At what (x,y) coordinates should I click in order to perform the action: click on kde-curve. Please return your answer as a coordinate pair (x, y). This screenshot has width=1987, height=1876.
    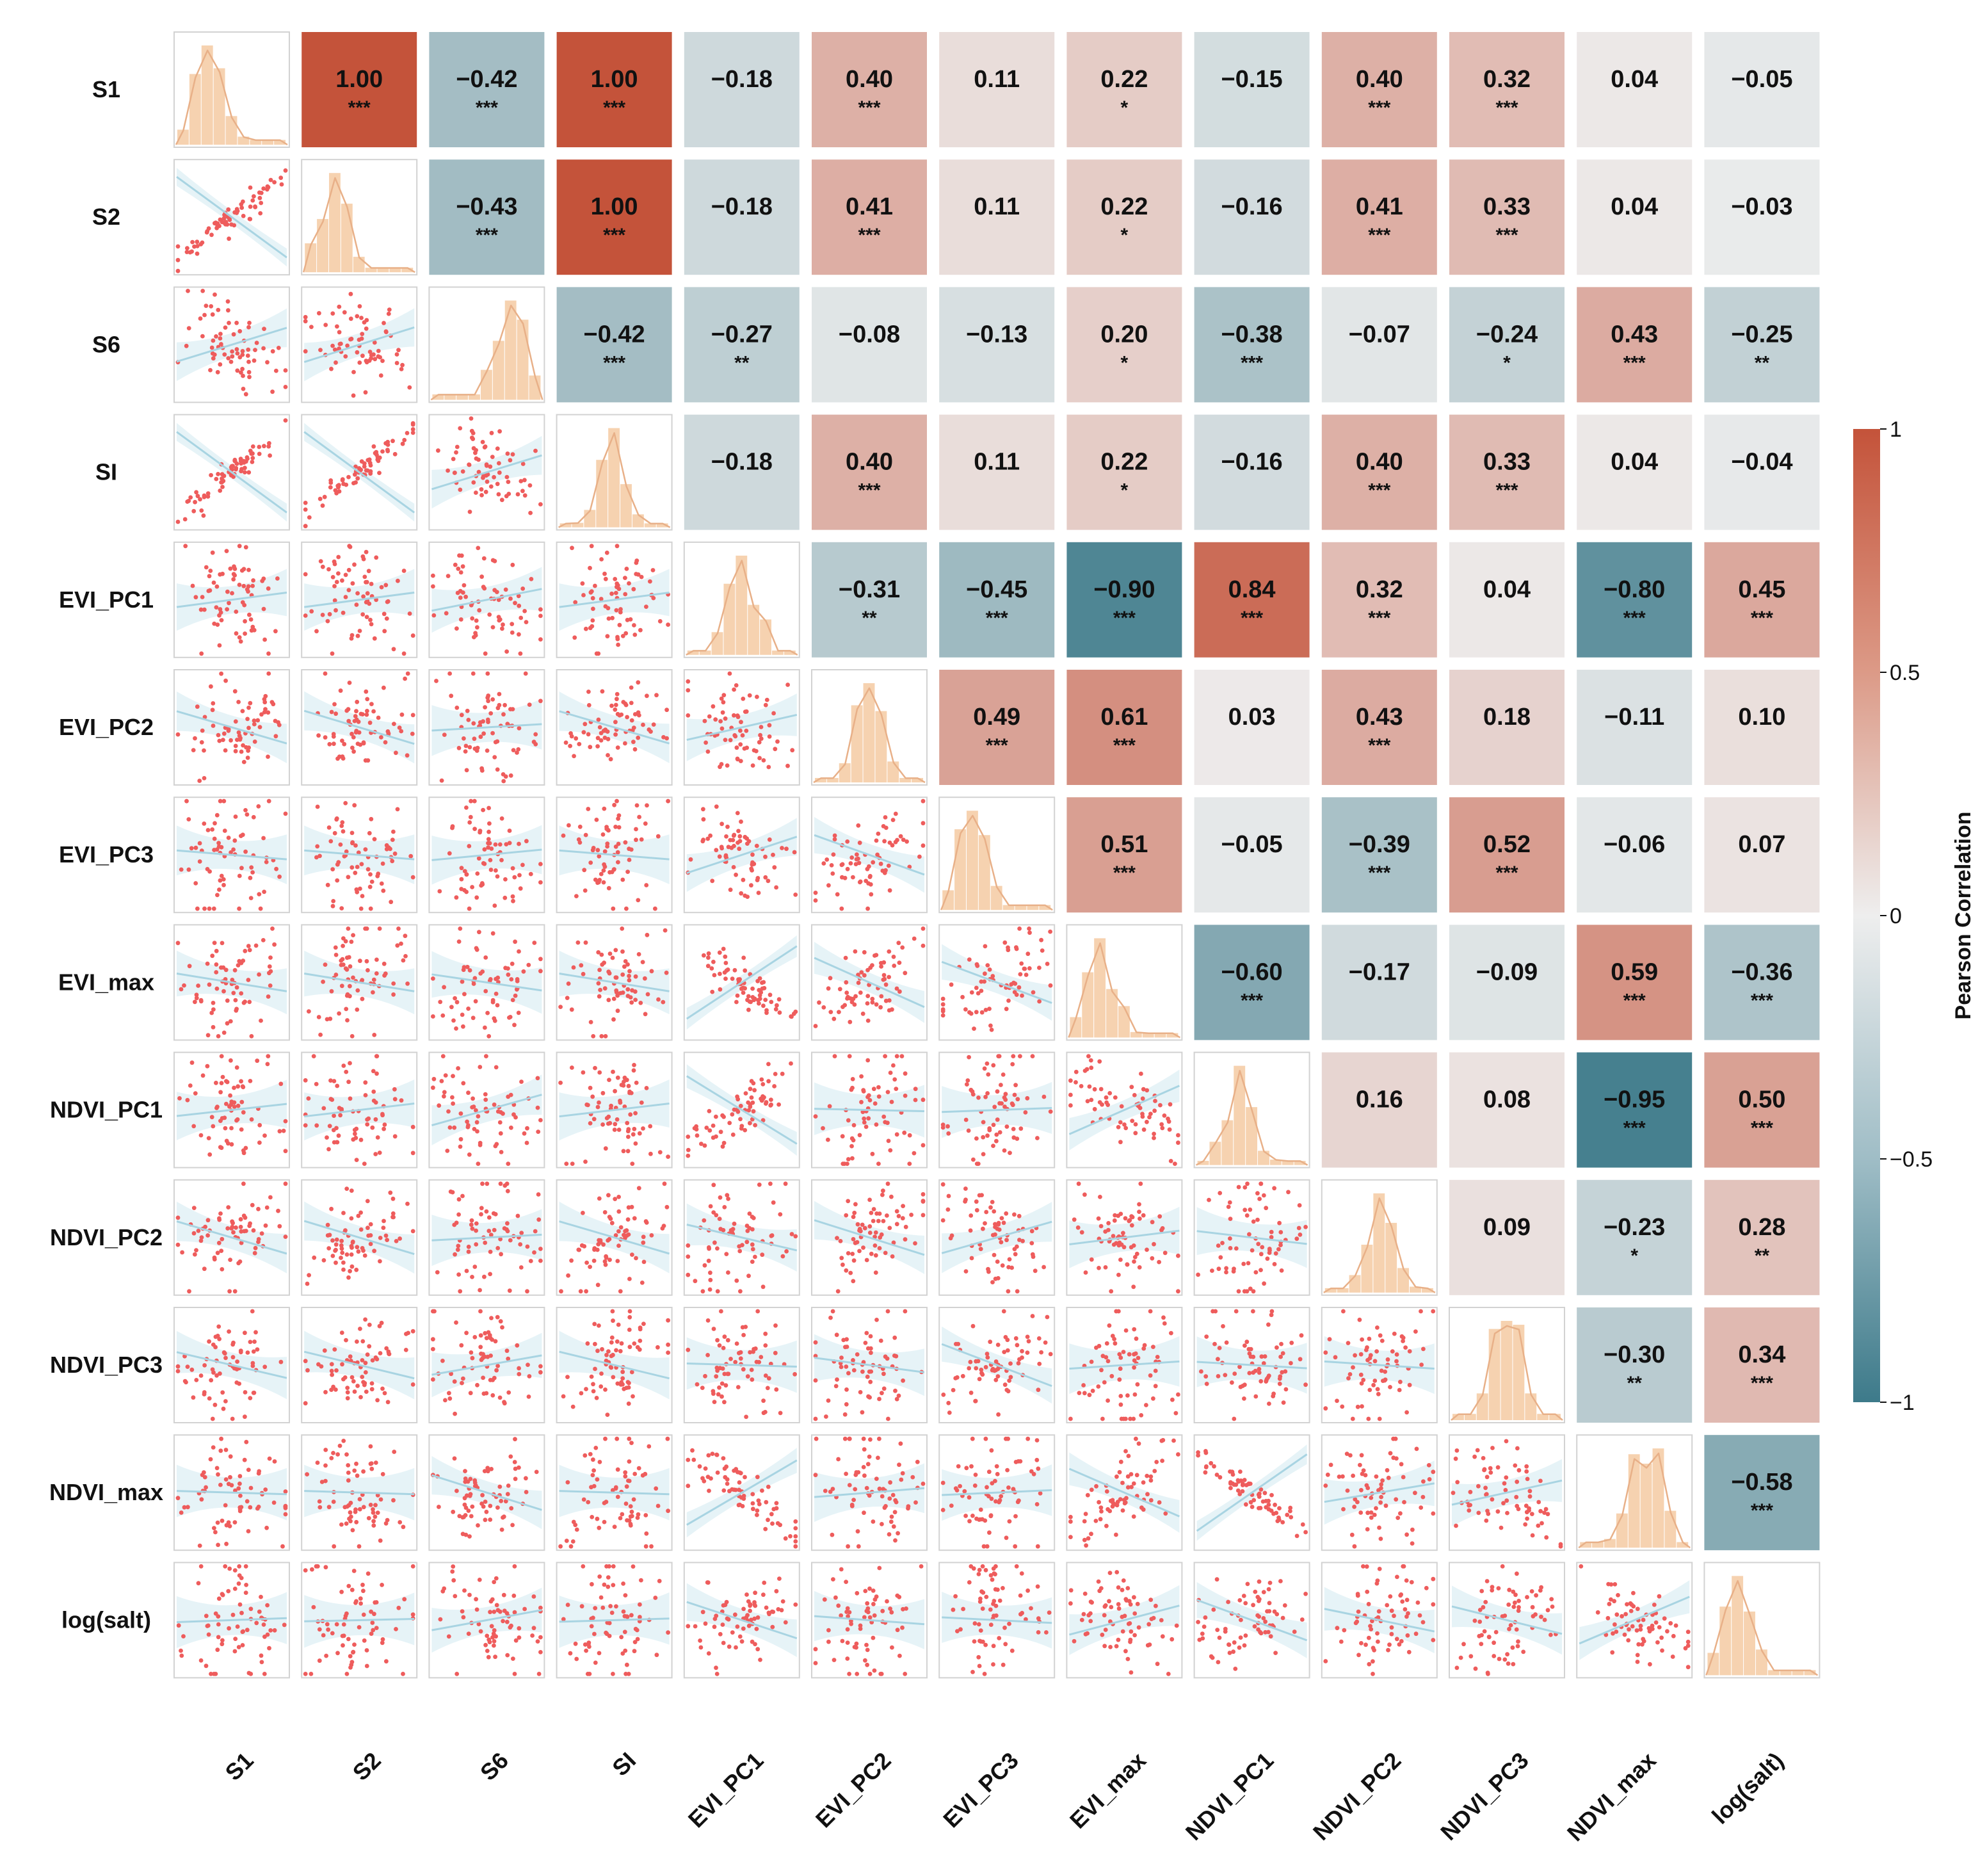
    Looking at the image, I should click on (486, 352).